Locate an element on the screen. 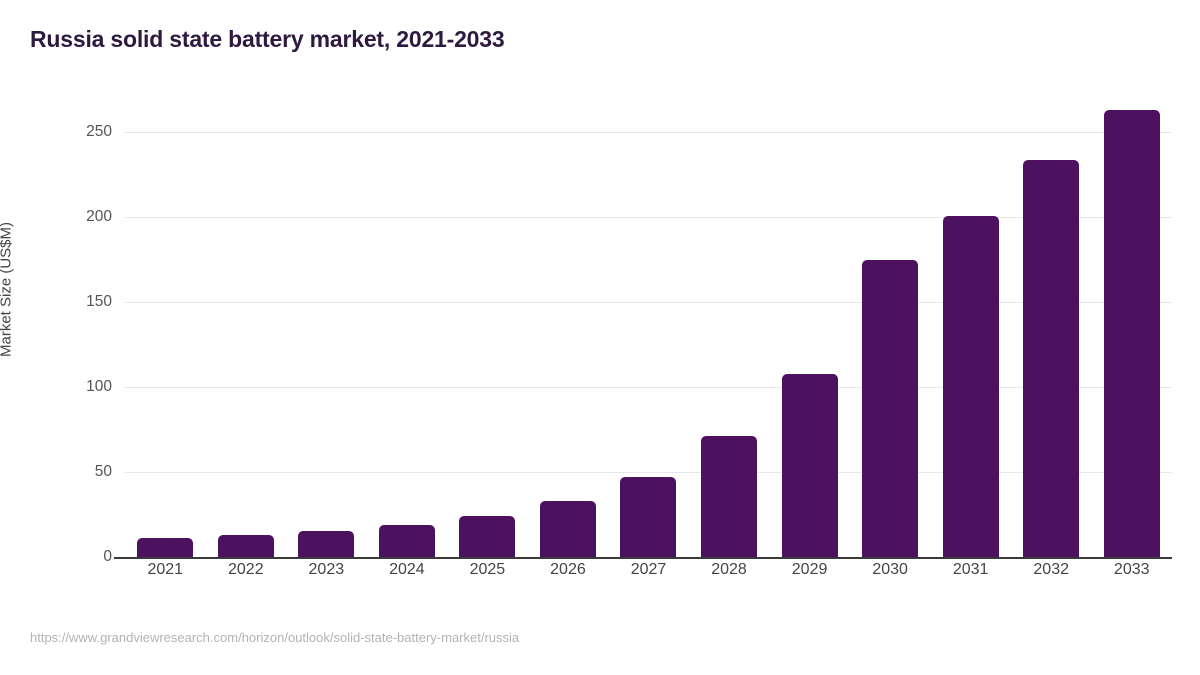 Image resolution: width=1200 pixels, height=675 pixels. bar-group: 2033 is located at coordinates (1131, 336).